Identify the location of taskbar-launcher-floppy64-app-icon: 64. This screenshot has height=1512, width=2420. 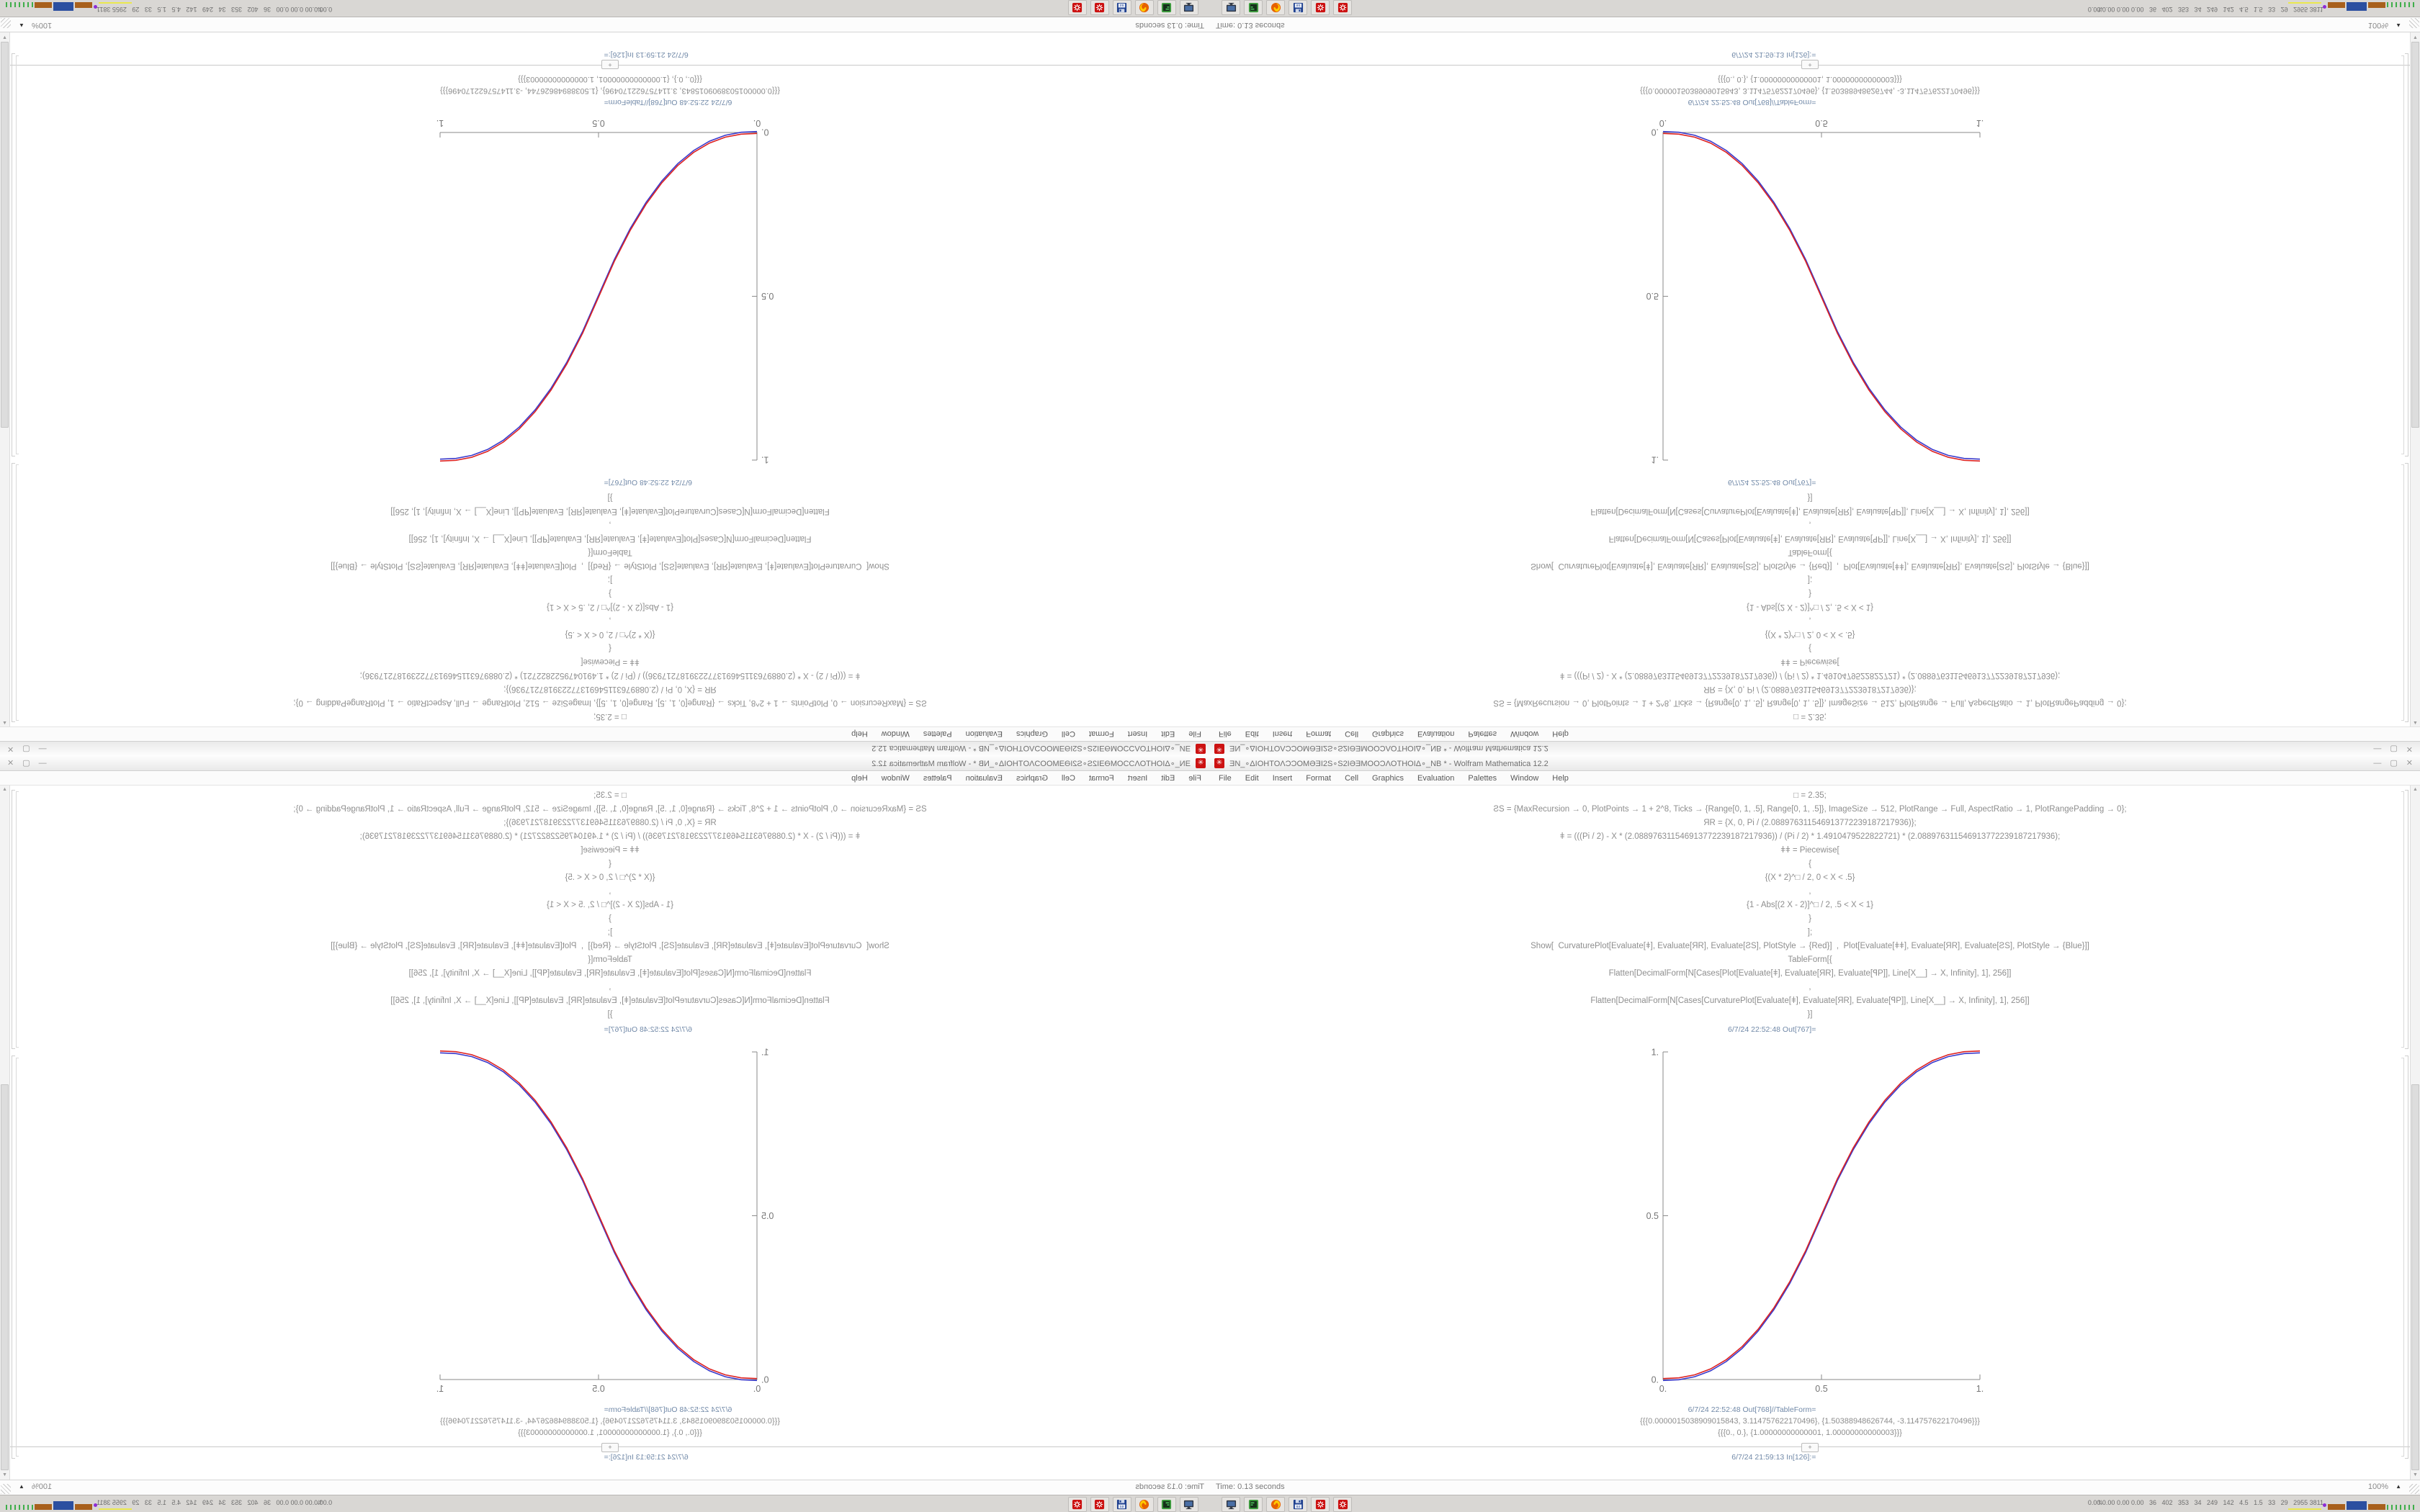
(1298, 7).